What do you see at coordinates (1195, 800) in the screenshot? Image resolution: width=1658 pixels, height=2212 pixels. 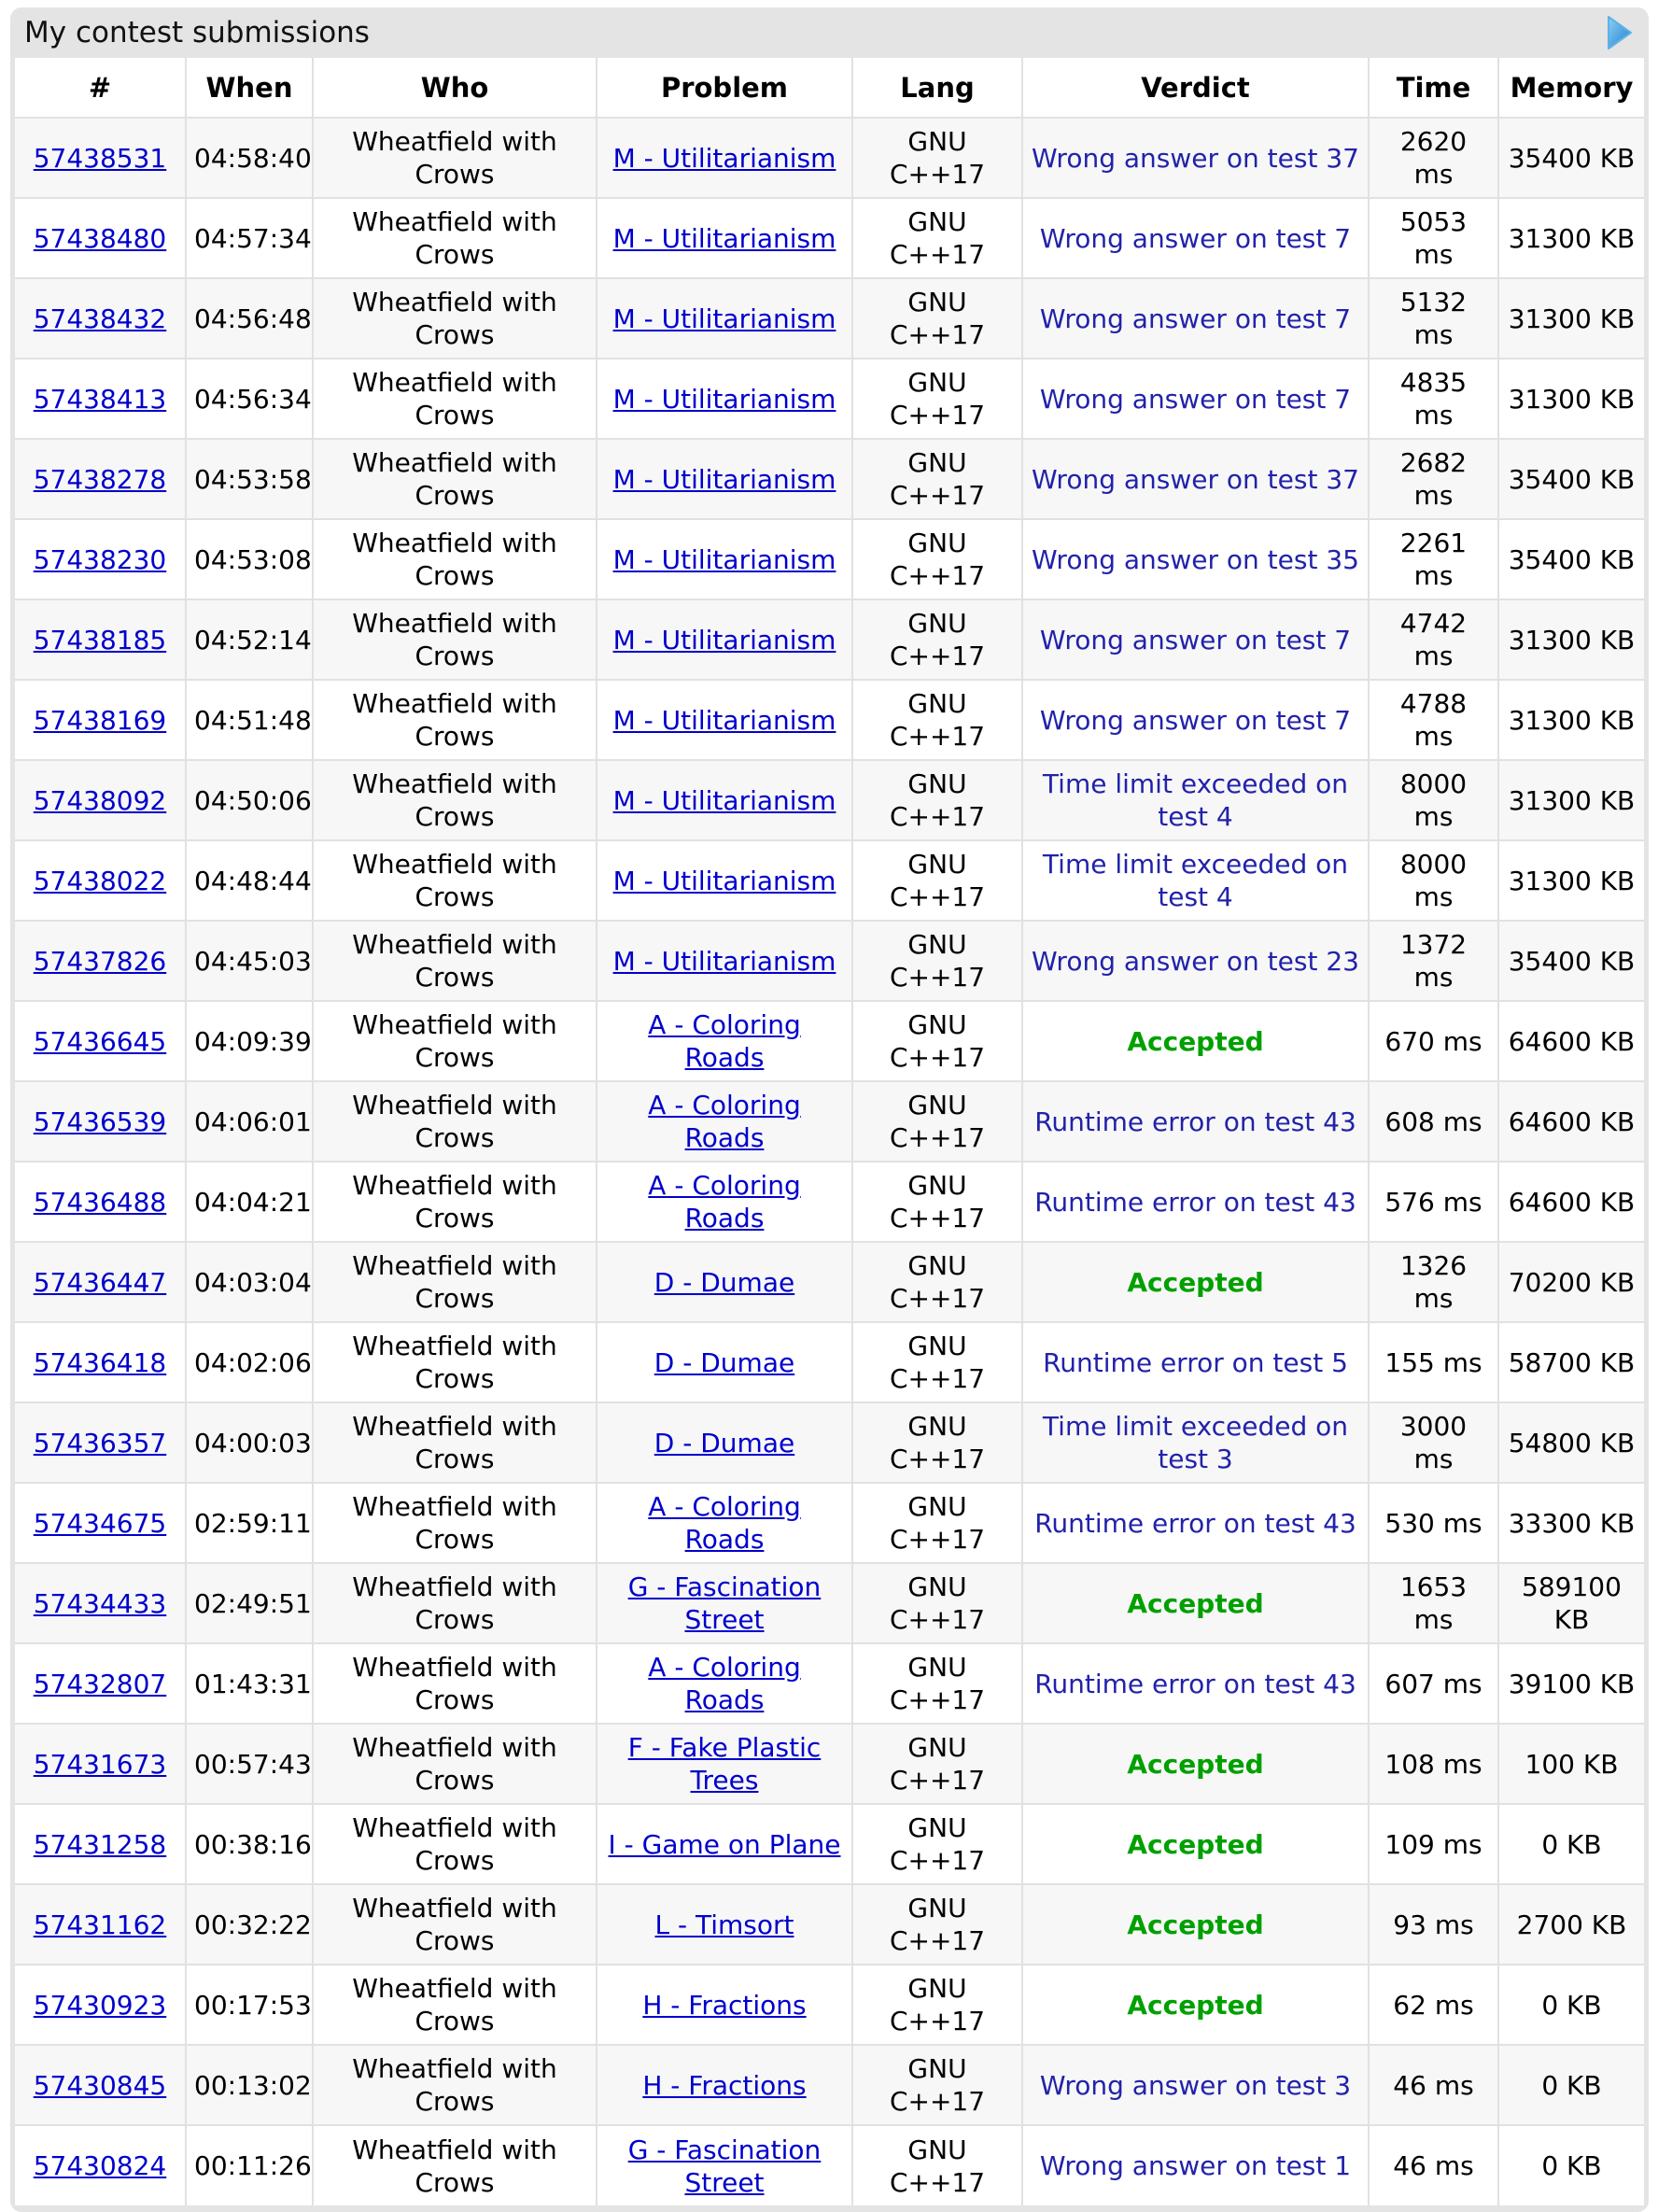 I see `submission-verdict-cell: Time limit exceeded on test 4` at bounding box center [1195, 800].